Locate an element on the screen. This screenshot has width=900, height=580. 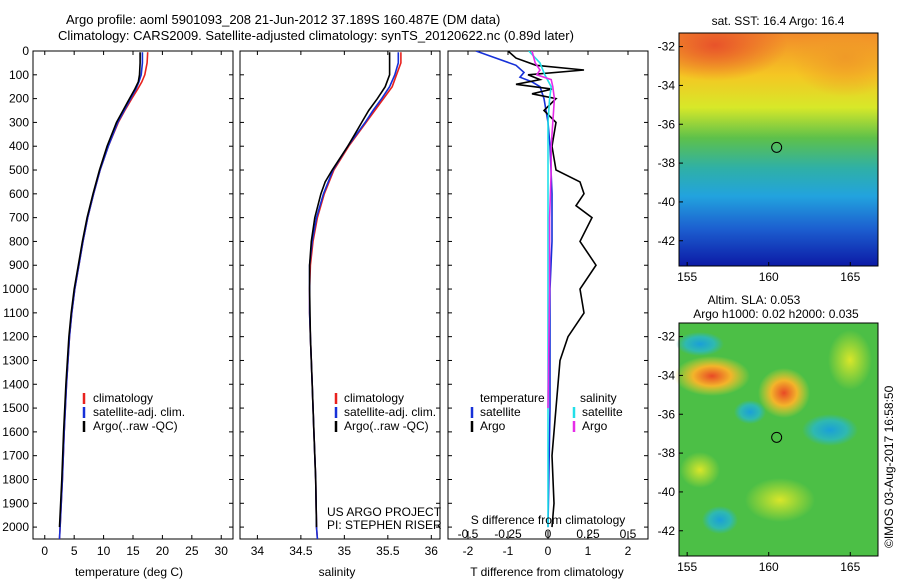
s-diff-tick-label: -0.5 is located at coordinates (468, 534).